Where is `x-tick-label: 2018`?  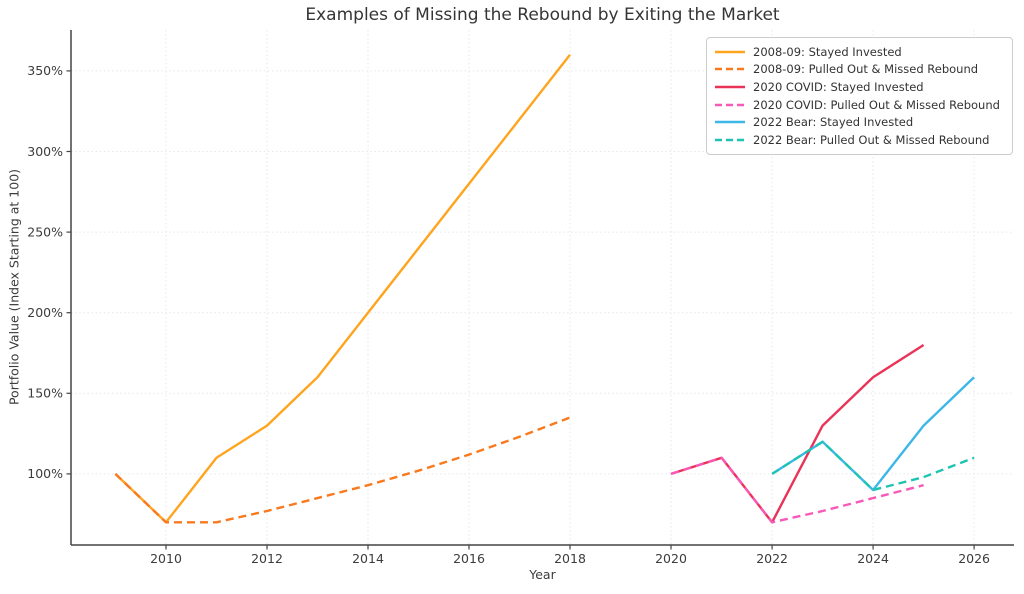 x-tick-label: 2018 is located at coordinates (570, 558).